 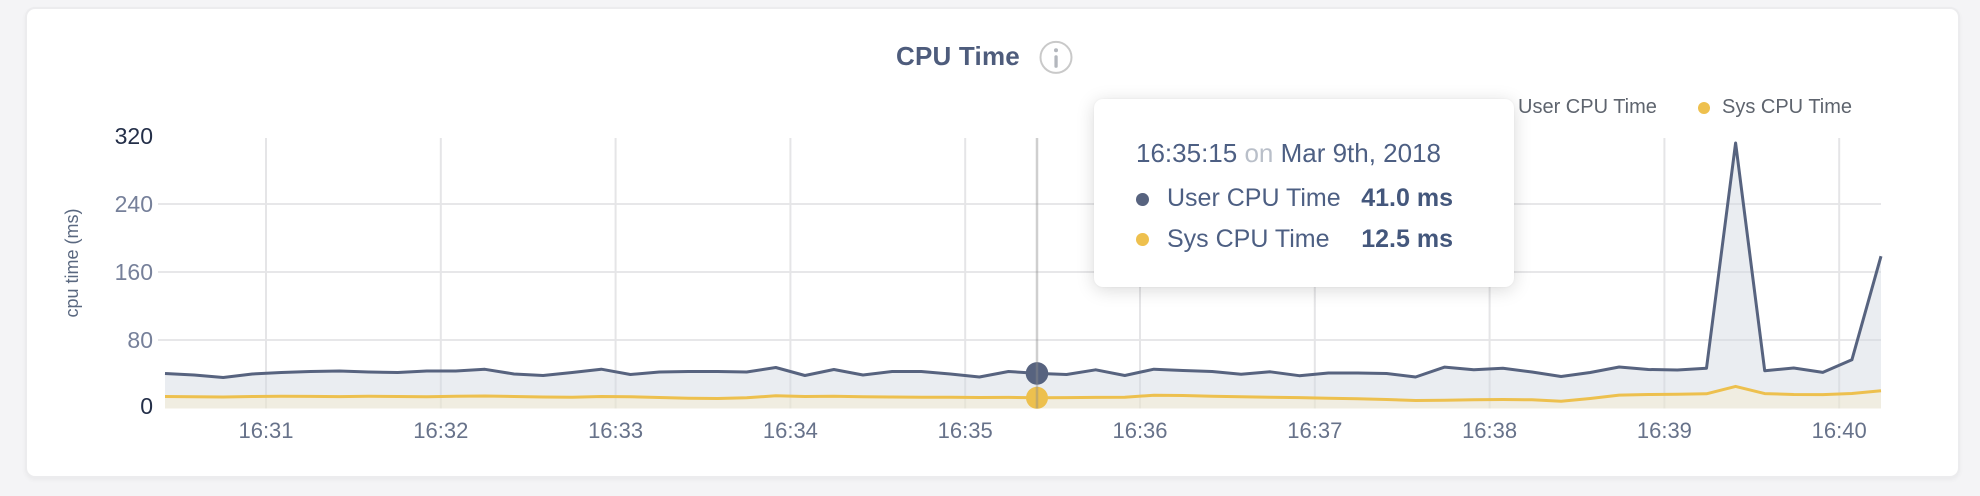 I want to click on svg-text: 16:35, so click(x=965, y=430).